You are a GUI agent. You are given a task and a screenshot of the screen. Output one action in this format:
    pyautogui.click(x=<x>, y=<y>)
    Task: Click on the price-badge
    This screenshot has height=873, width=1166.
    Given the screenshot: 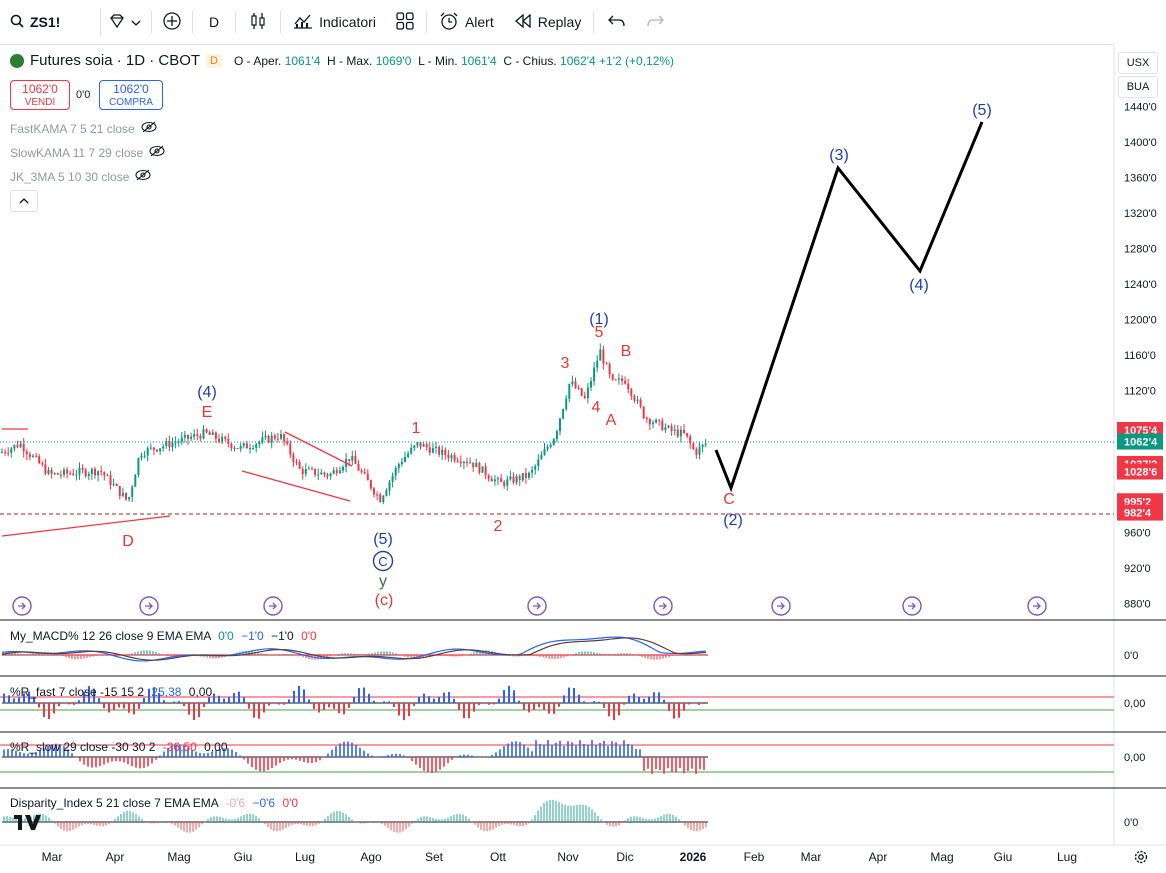 What is the action you would take?
    pyautogui.click(x=1140, y=441)
    